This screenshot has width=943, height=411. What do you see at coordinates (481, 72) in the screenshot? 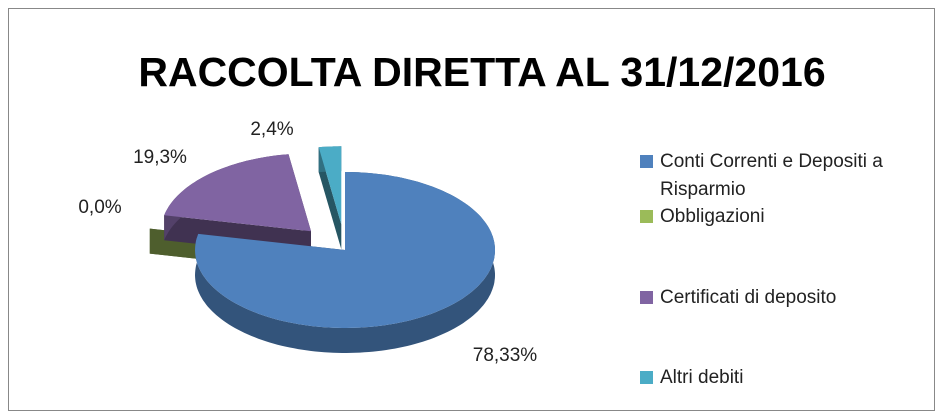
I see `chart-title: RACCOLTA DIRETTA AL 31/12/2016` at bounding box center [481, 72].